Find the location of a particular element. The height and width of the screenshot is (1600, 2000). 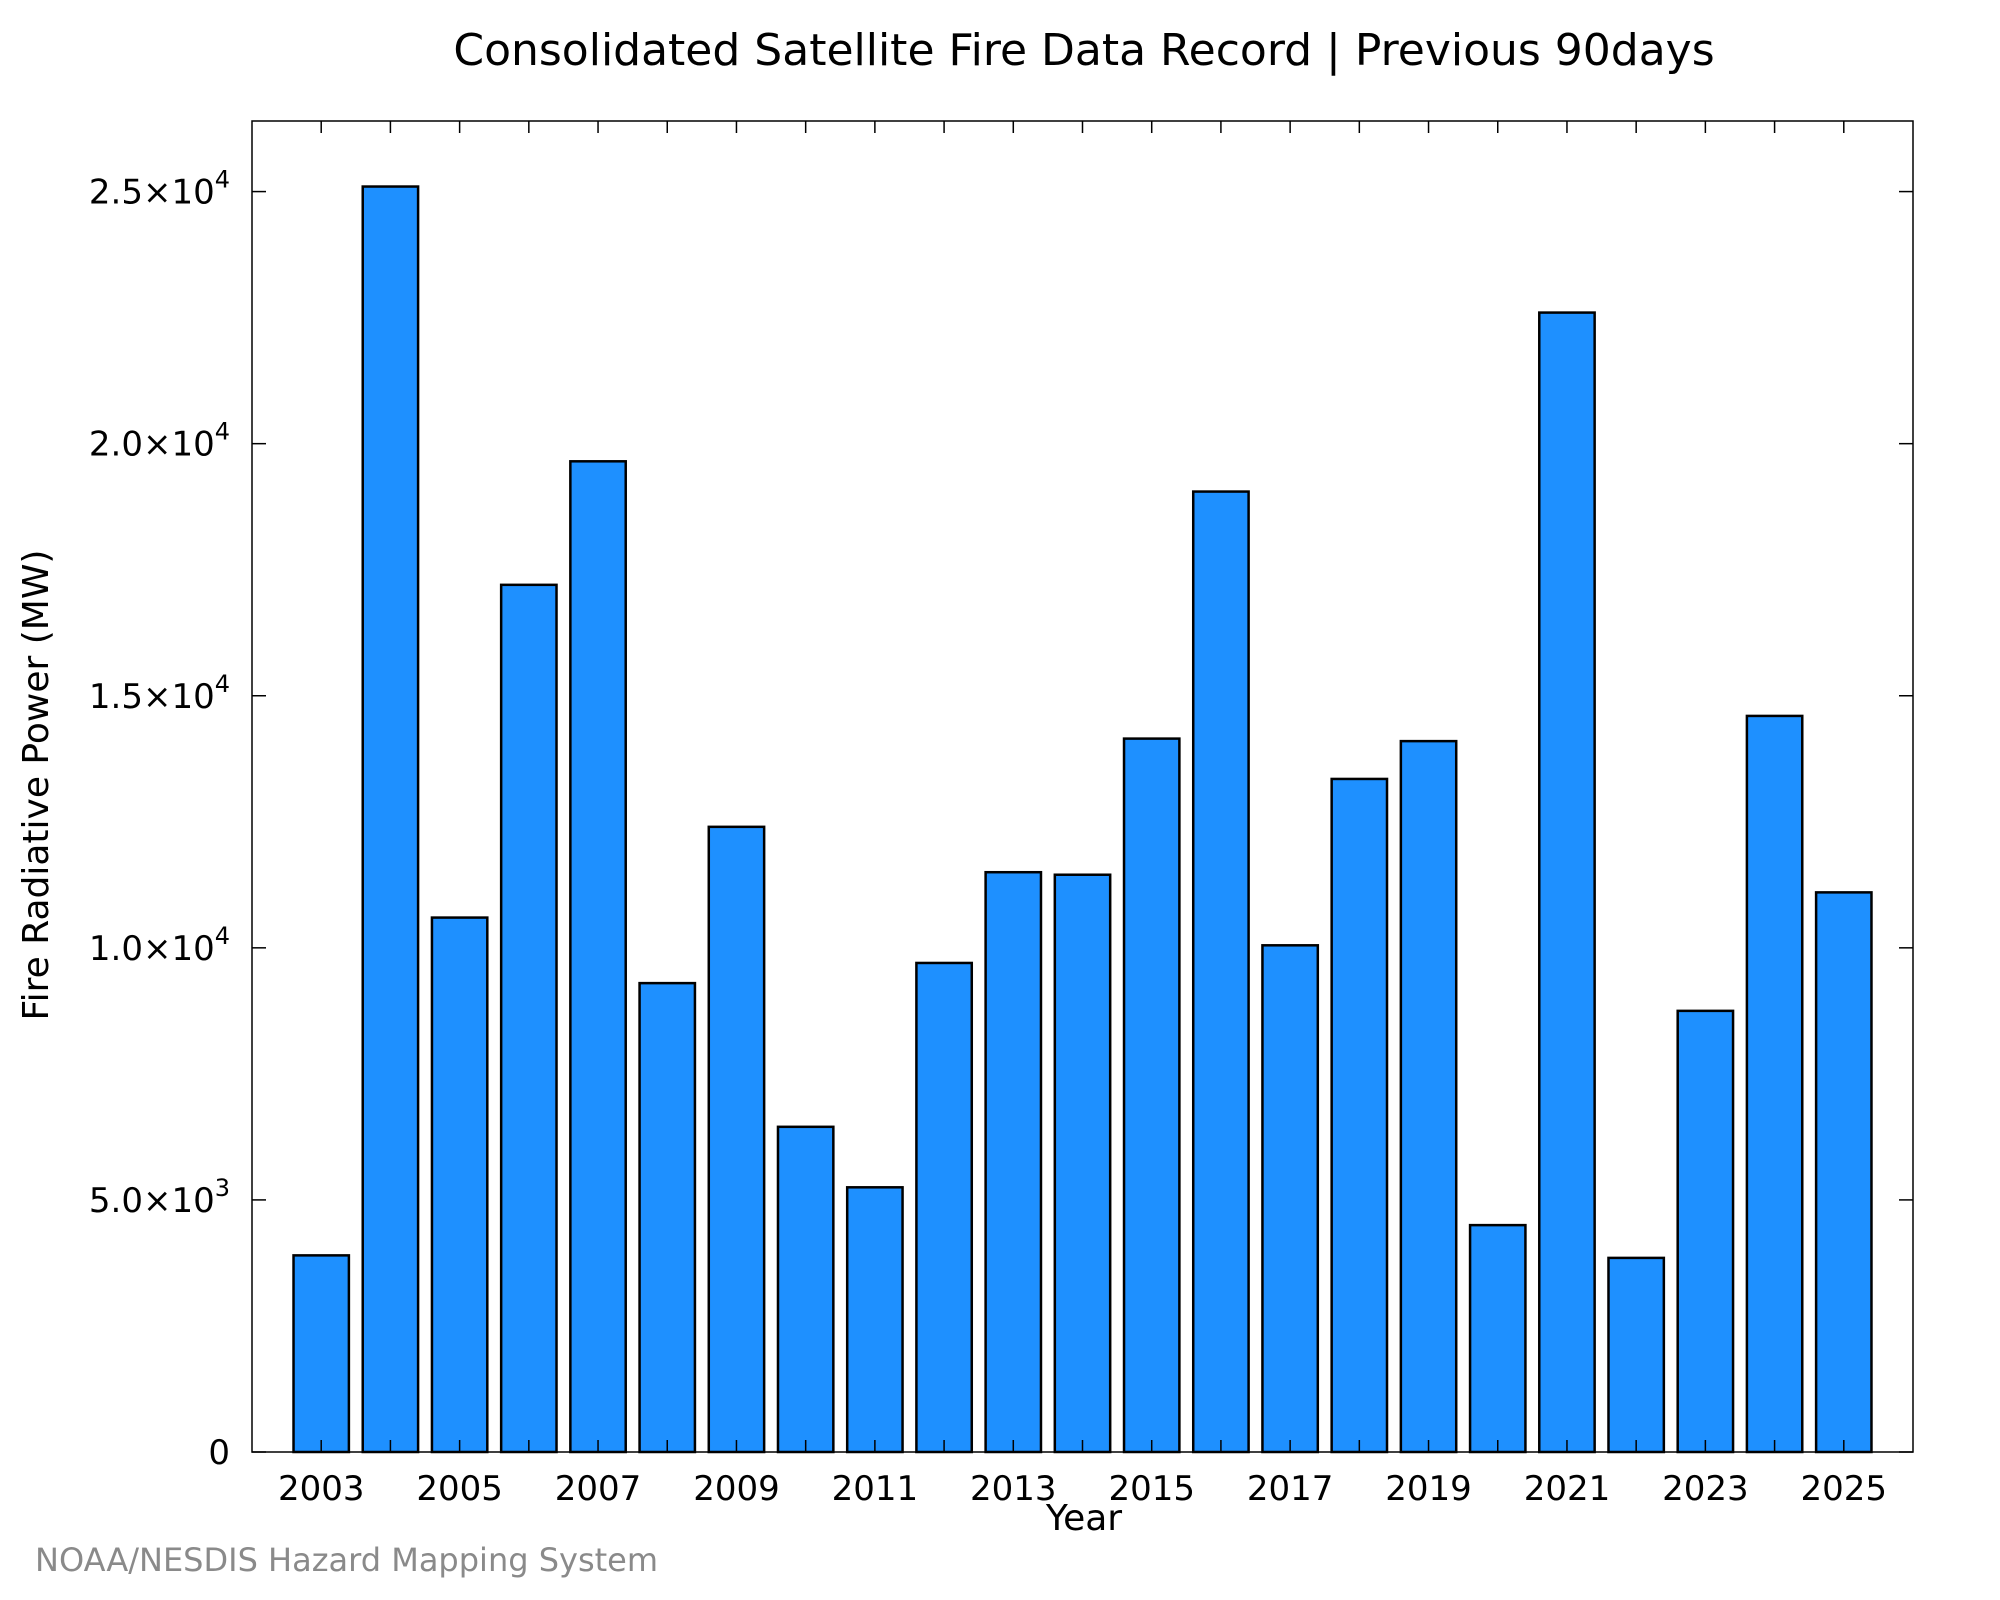

y-tick-label: 1.5×10⁴ is located at coordinates (159, 693).